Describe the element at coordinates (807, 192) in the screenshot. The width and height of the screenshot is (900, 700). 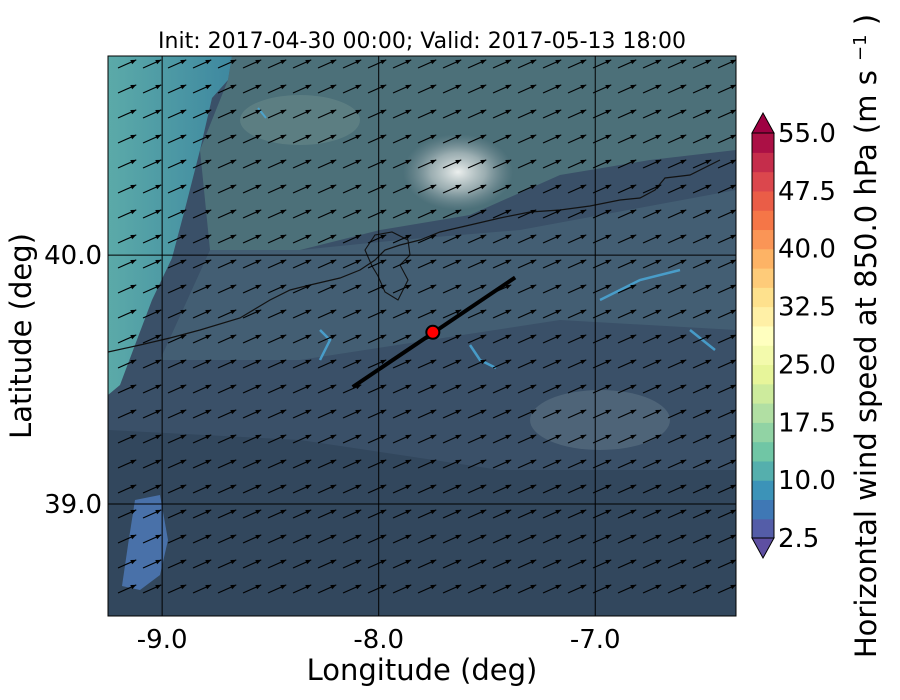
I see `colorbar-tick-label: 47.5` at that location.